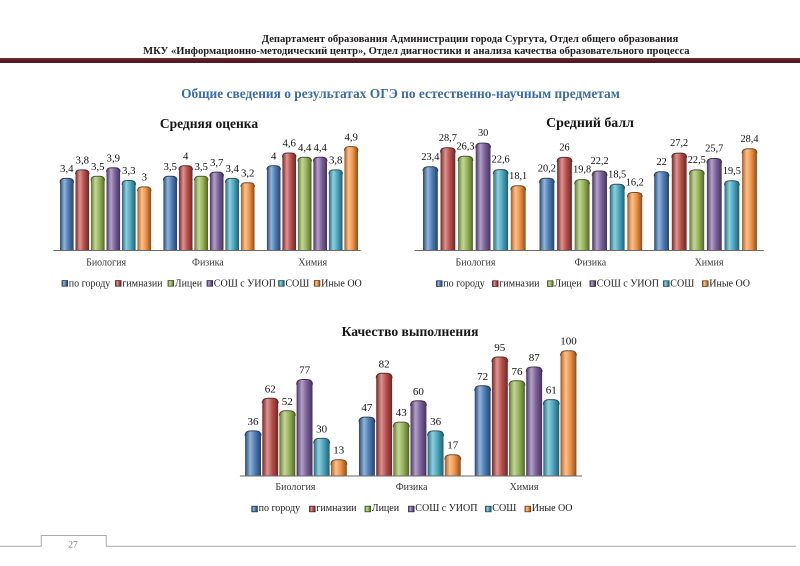 The image size is (800, 566). What do you see at coordinates (518, 176) in the screenshot?
I see `svg-text: 18,1` at bounding box center [518, 176].